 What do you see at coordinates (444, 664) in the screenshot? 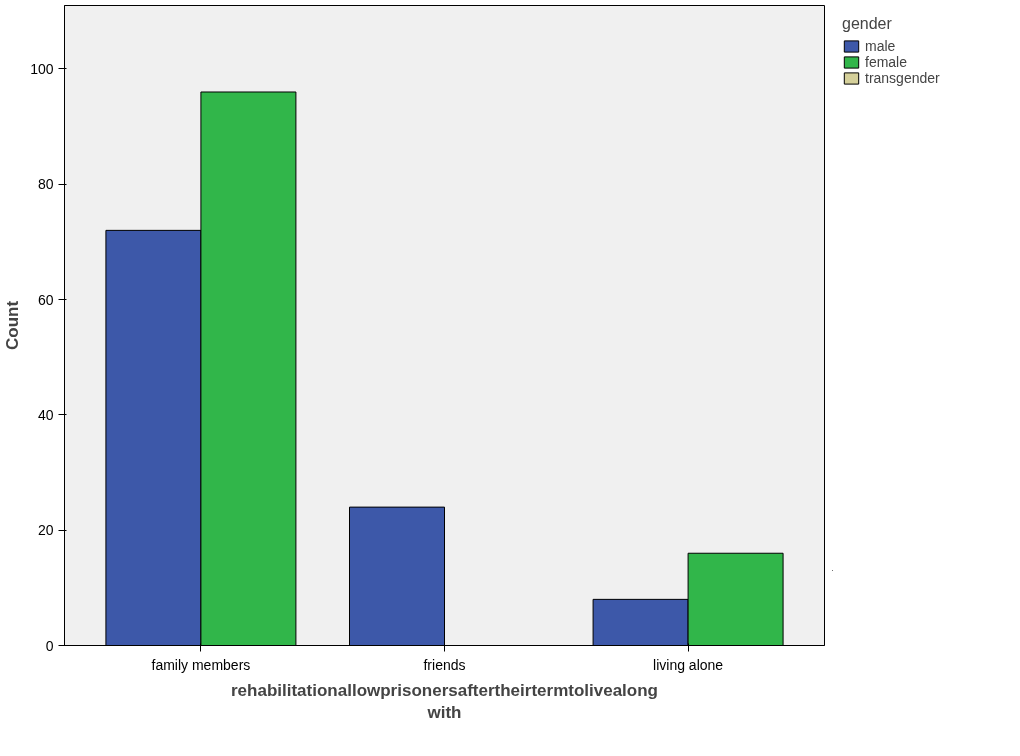
I see `x-tick-label: friends` at bounding box center [444, 664].